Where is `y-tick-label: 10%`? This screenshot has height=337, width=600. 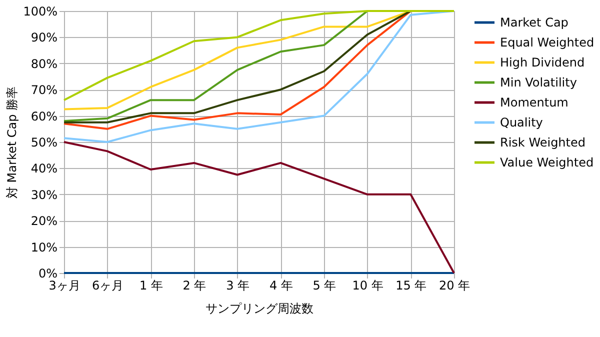 y-tick-label: 10% is located at coordinates (44, 247).